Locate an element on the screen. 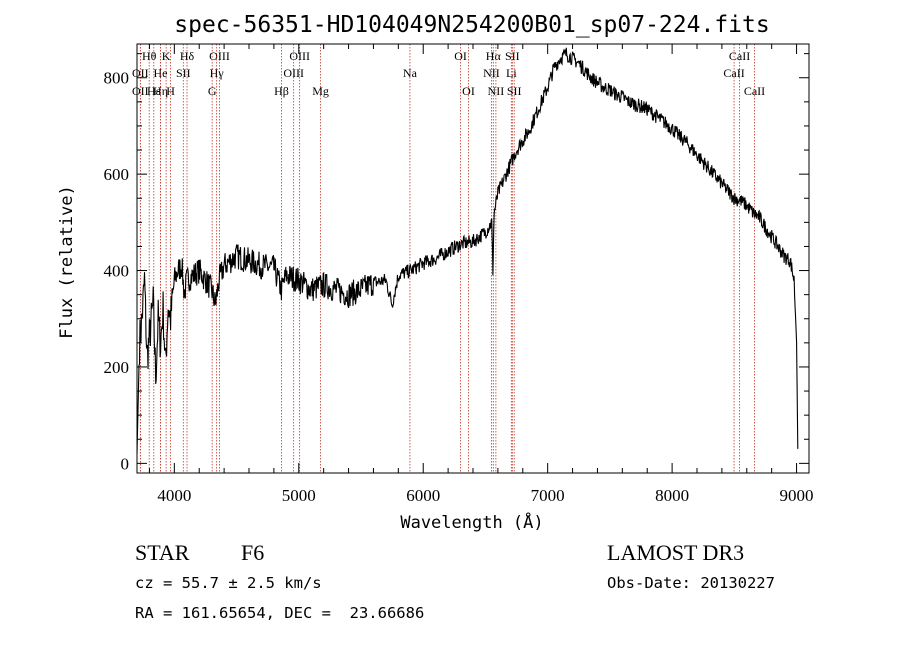 Image resolution: width=900 pixels, height=649 pixels. object-type: STAR is located at coordinates (162, 552).